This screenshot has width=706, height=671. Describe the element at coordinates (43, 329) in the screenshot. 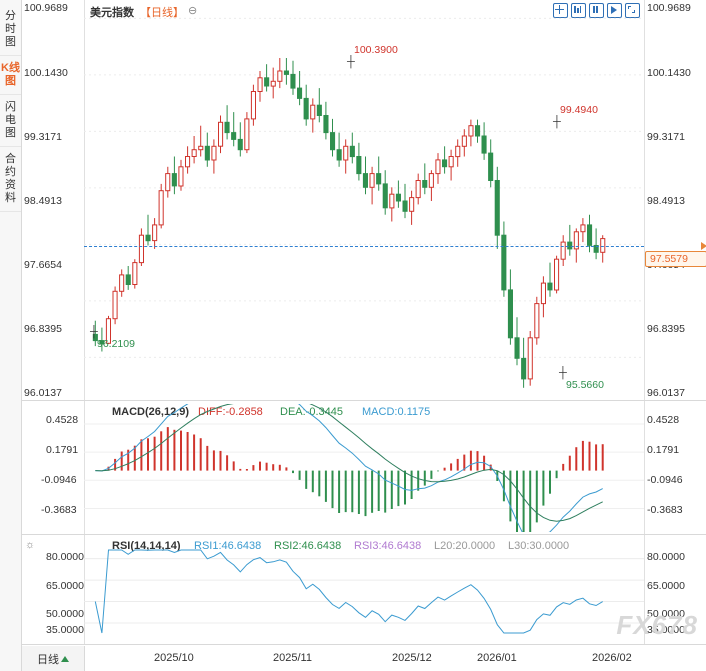

I see `price-ylabel-5: 96.8395` at that location.